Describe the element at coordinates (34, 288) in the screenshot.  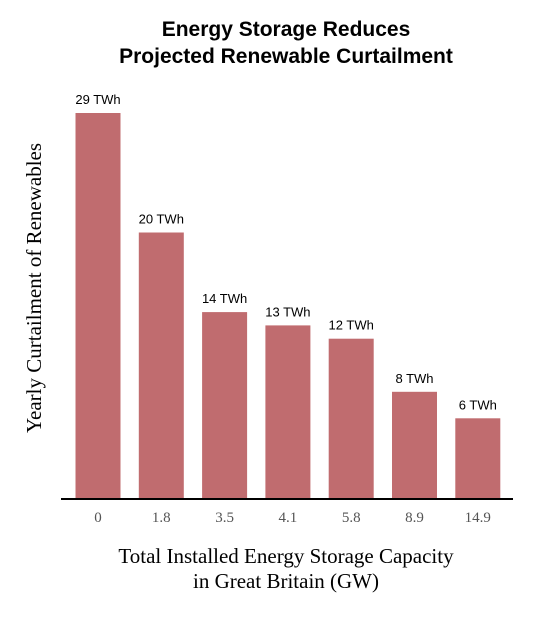
I see `y-axis-title: Yearly Curtailment of Renewables` at that location.